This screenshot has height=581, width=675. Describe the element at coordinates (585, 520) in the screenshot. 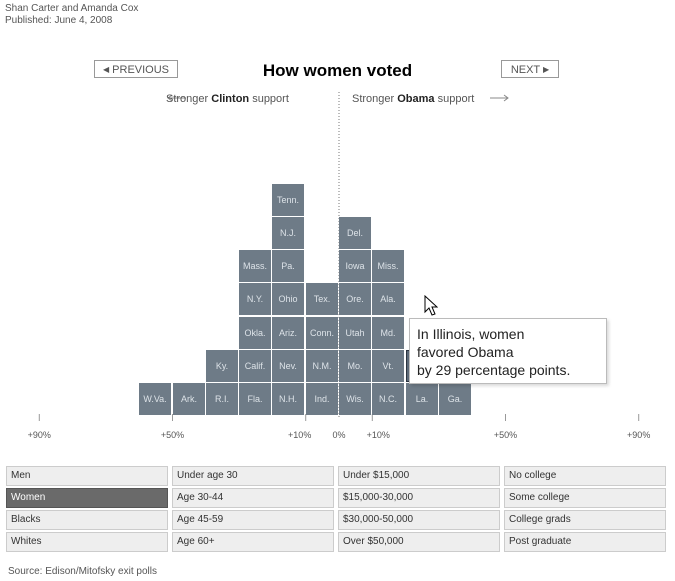

I see `category-option: College grads` at that location.